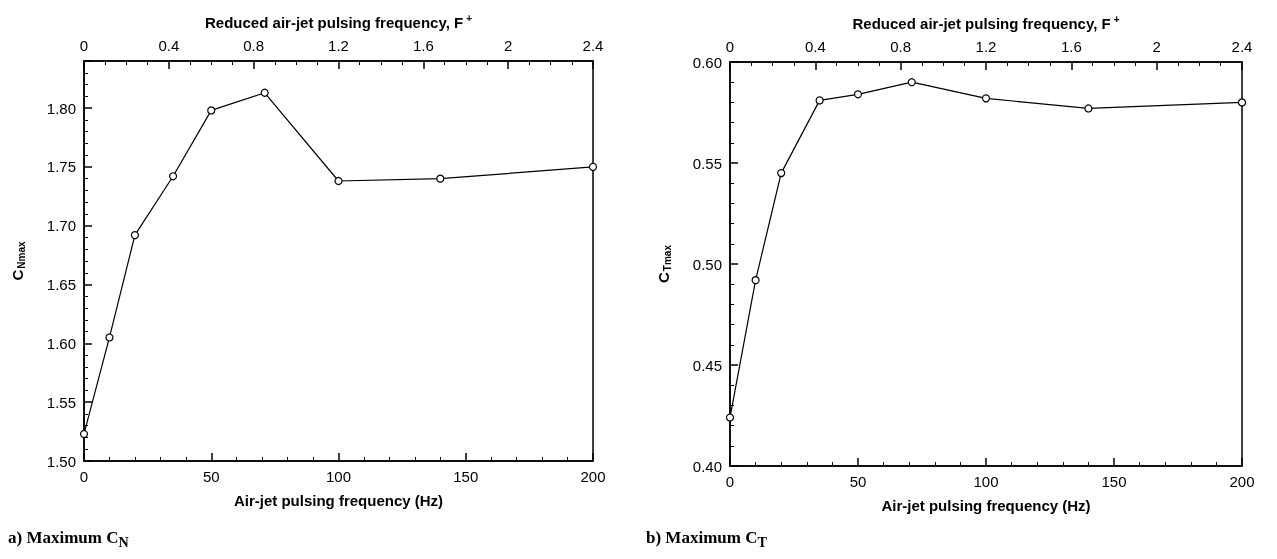 The image size is (1277, 559). Describe the element at coordinates (663, 263) in the screenshot. I see `y-axis-title: CTmax` at that location.